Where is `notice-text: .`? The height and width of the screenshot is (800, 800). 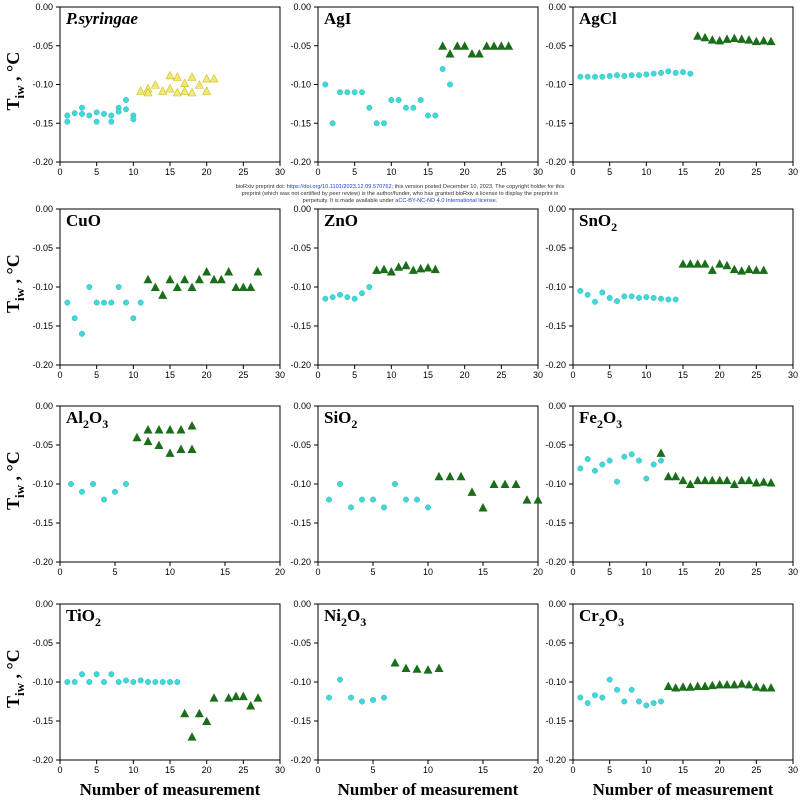
notice-text: . is located at coordinates (497, 201).